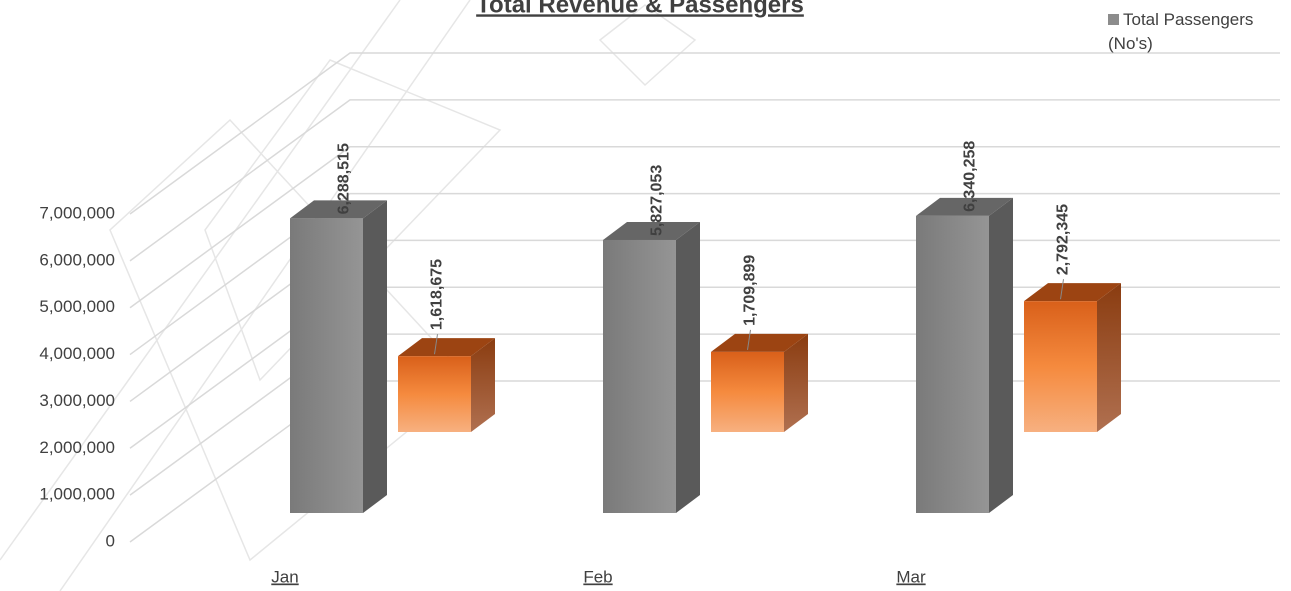 The width and height of the screenshot is (1291, 591). What do you see at coordinates (750, 290) in the screenshot?
I see `data-label: 1,709,899` at bounding box center [750, 290].